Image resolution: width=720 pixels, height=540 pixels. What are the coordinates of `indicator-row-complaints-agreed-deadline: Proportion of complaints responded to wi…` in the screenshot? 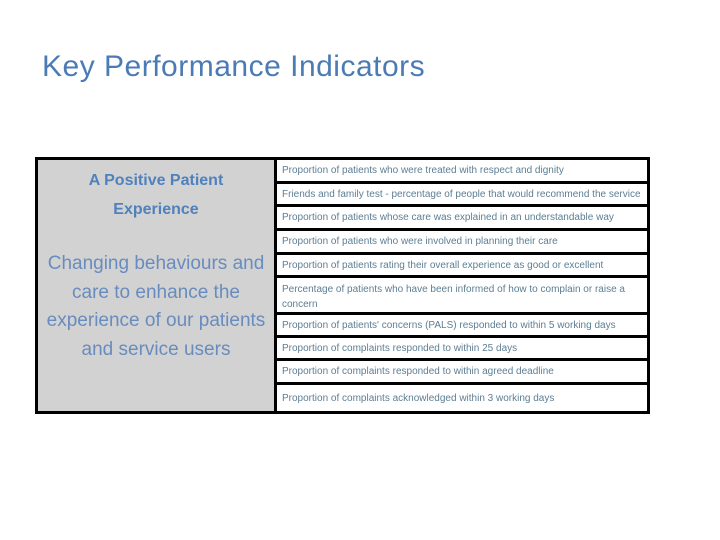 It's located at (462, 373).